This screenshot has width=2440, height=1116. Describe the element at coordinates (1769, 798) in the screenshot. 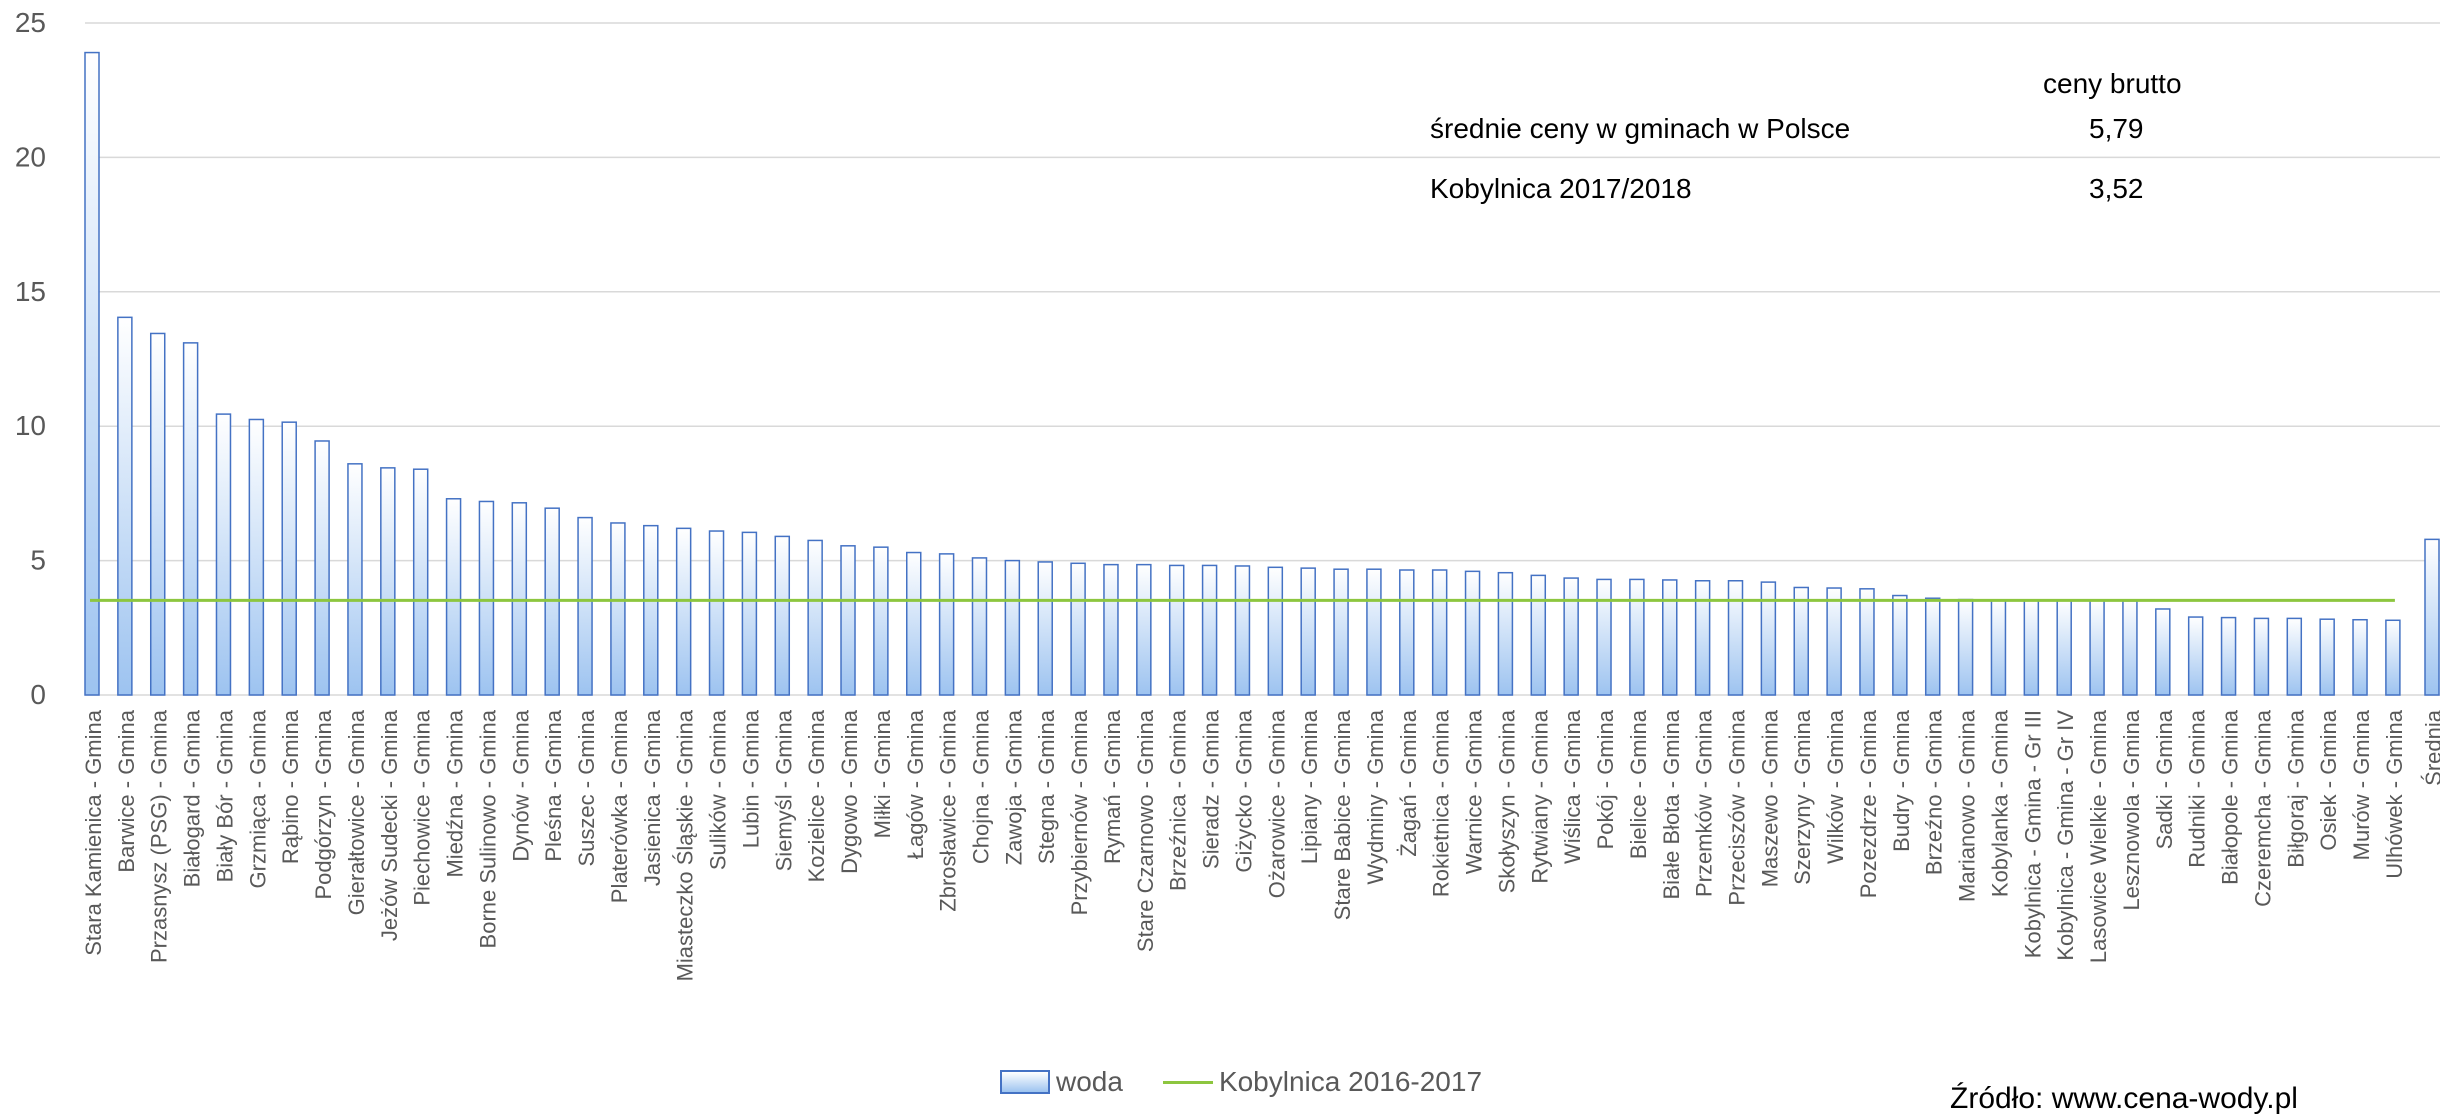

I see `x-tick-label: Maszewo - Gmina` at that location.